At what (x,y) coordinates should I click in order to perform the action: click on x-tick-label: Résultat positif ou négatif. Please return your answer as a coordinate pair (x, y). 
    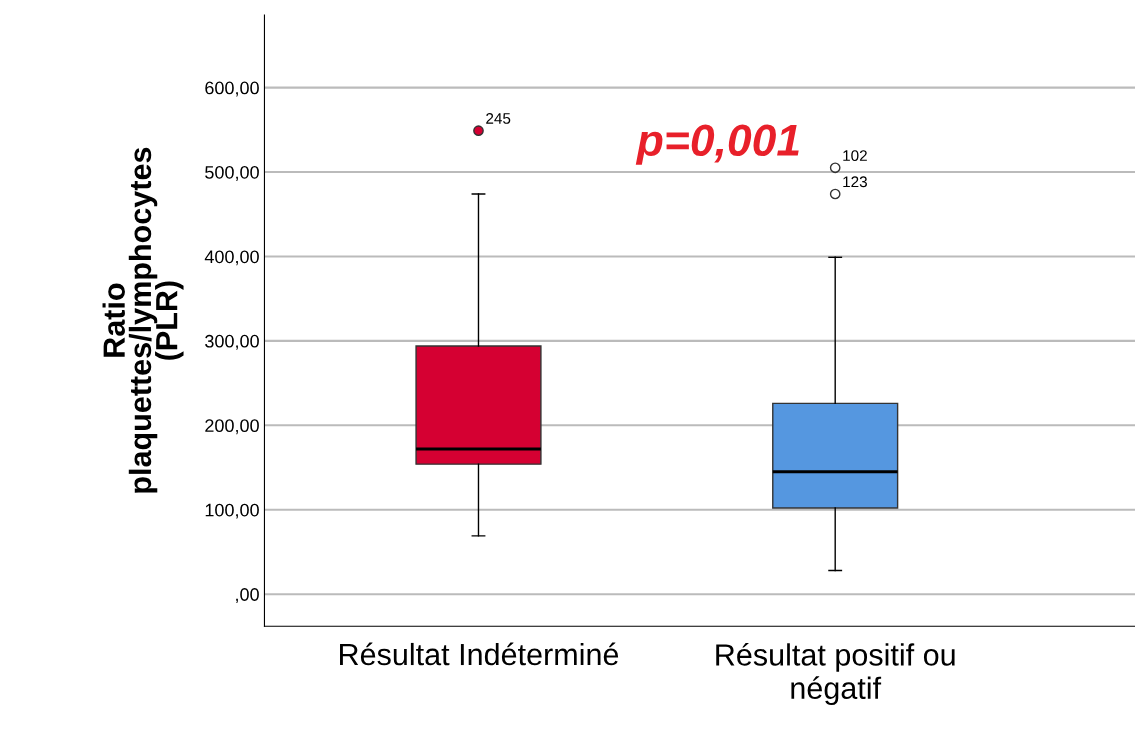
    Looking at the image, I should click on (835, 674).